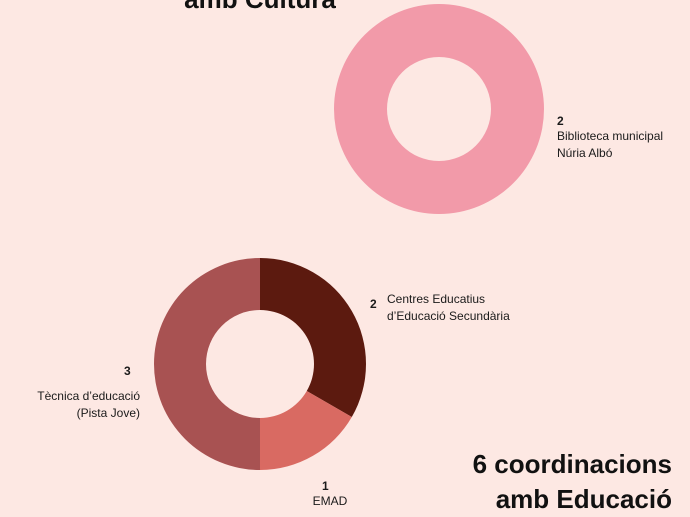 Image resolution: width=690 pixels, height=517 pixels. What do you see at coordinates (88, 404) in the screenshot?
I see `slice-label: Tècnica d’educació (Pista Jove)` at bounding box center [88, 404].